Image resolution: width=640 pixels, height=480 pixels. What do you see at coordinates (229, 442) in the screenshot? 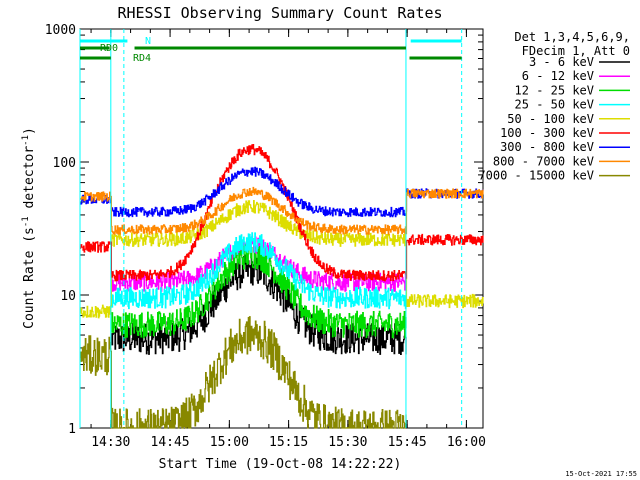
I see `x-tick-label: 15:00` at bounding box center [229, 442].